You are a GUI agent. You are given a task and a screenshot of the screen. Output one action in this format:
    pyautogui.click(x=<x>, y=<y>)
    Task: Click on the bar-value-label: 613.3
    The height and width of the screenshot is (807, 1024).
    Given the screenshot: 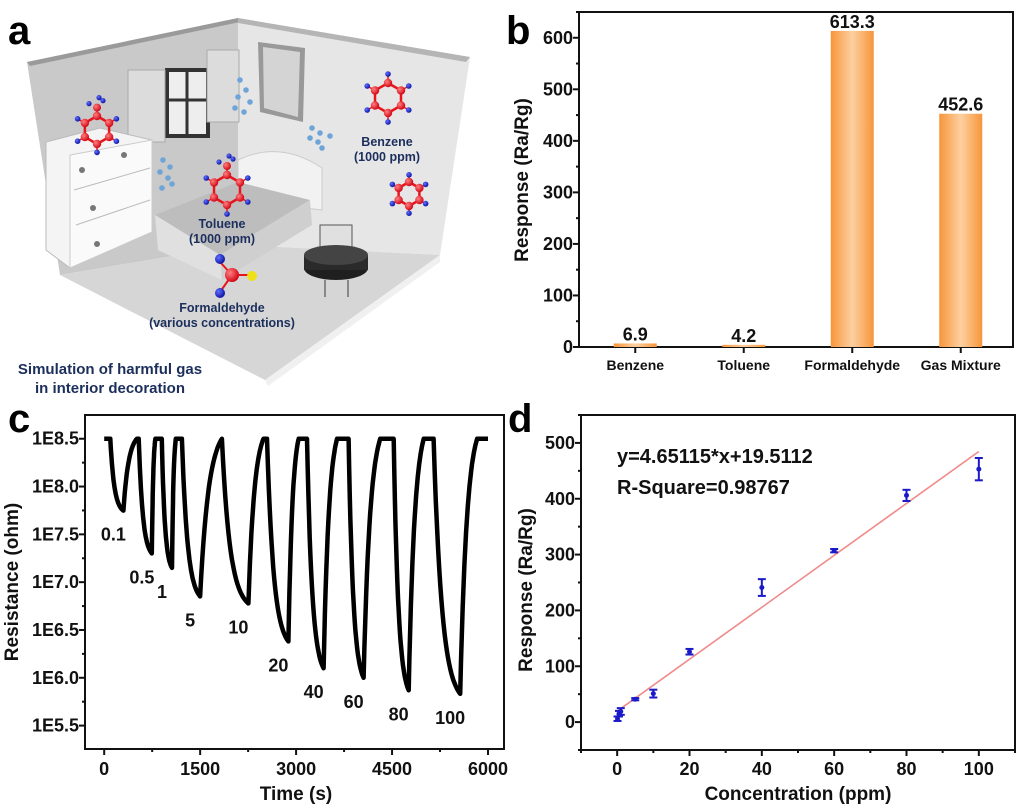 What is the action you would take?
    pyautogui.click(x=852, y=22)
    